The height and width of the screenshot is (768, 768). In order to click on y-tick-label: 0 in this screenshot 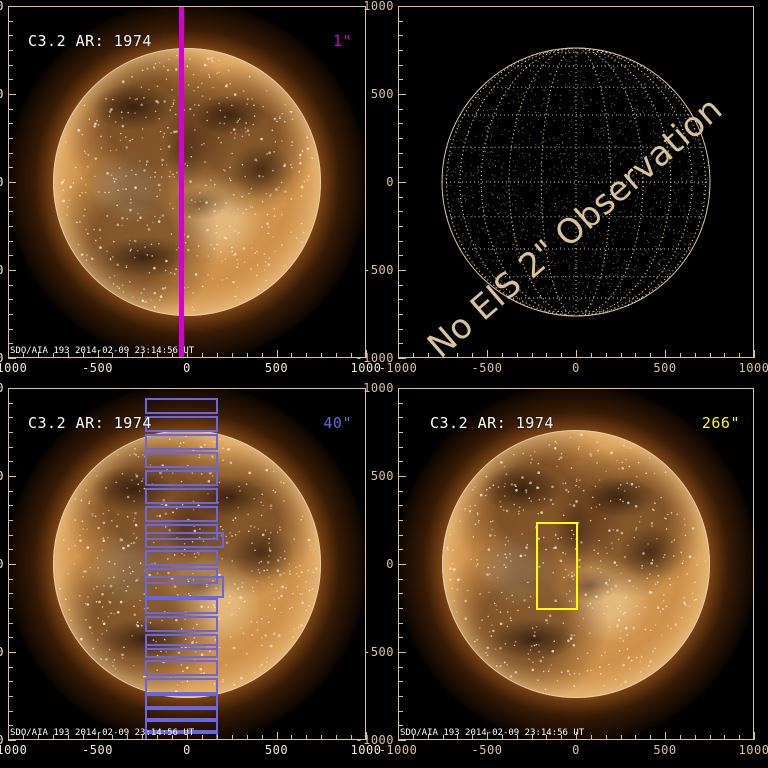, I will do `click(2, 564)`.